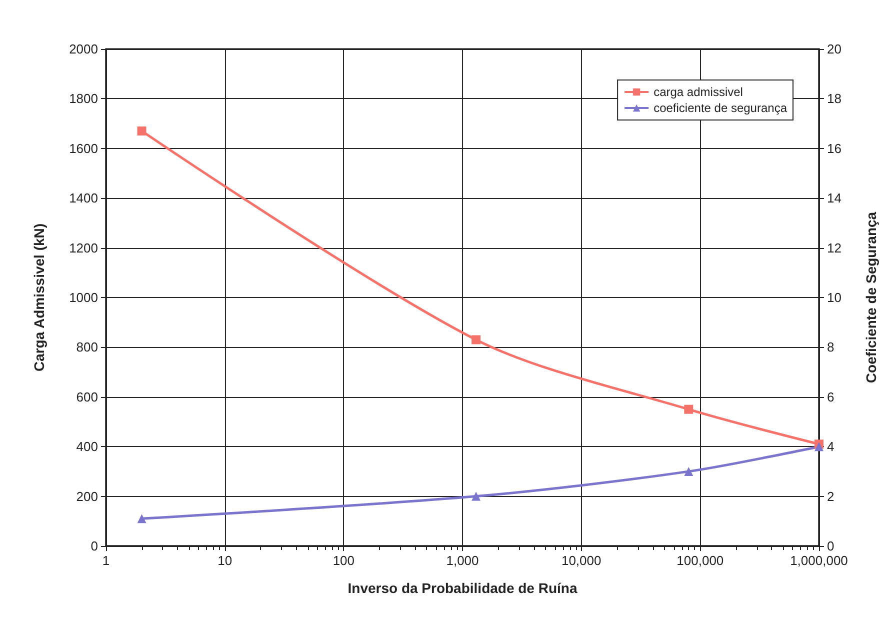  I want to click on y-tick-label: 400, so click(87, 446).